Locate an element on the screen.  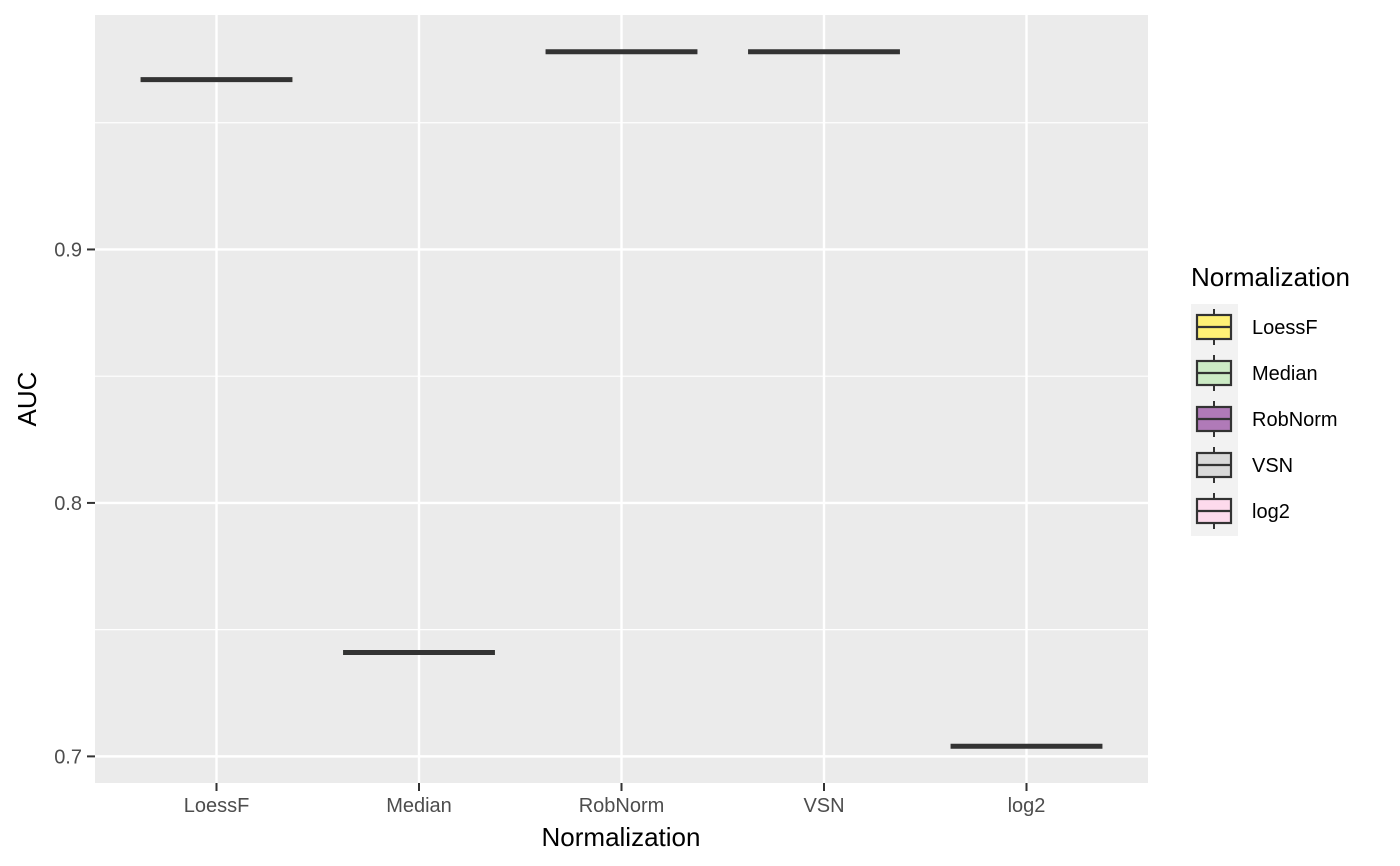
x-tick-label: LoessF is located at coordinates (217, 806).